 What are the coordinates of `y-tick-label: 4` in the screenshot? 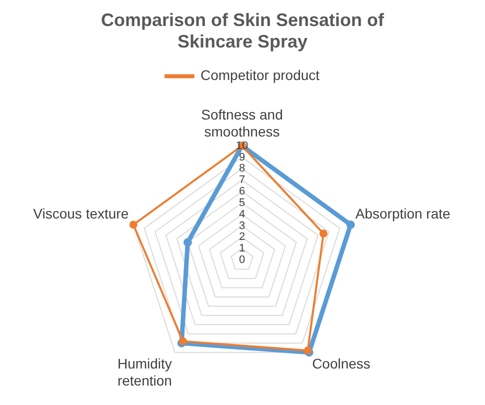 It's located at (242, 214).